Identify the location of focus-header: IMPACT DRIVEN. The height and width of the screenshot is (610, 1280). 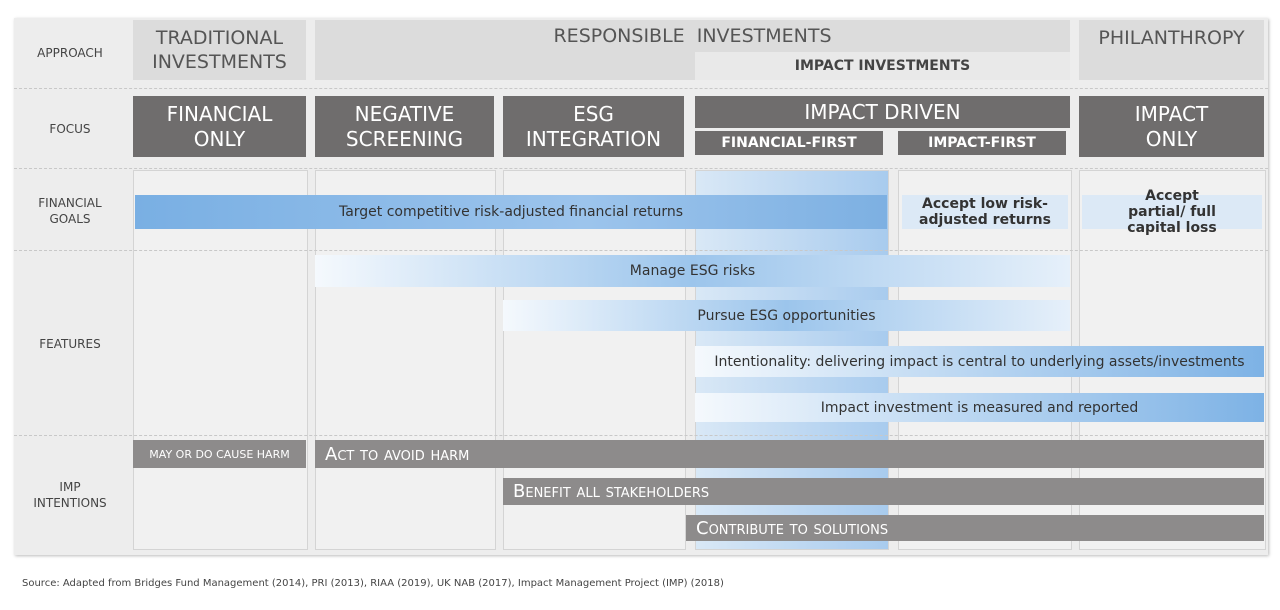
(882, 112).